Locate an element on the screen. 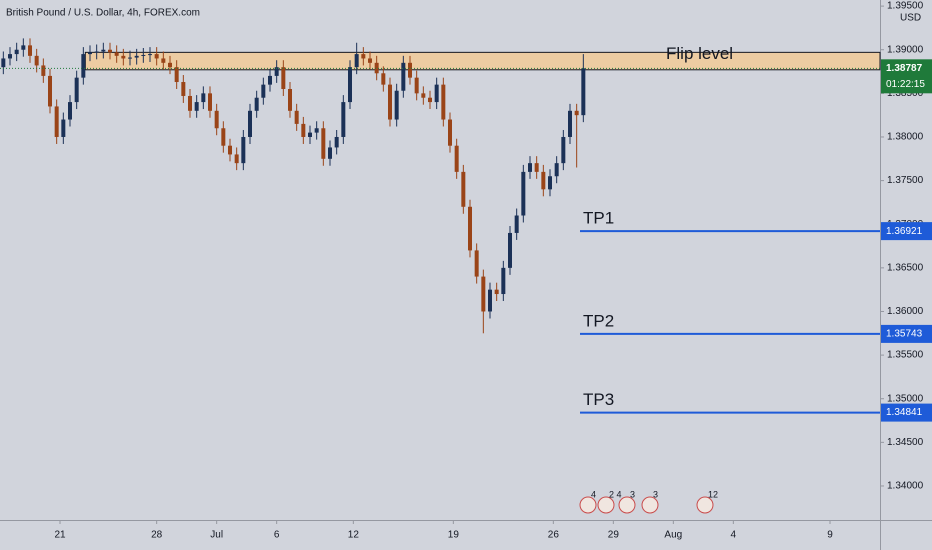  y-tick-label: 1.37500 is located at coordinates (905, 180).